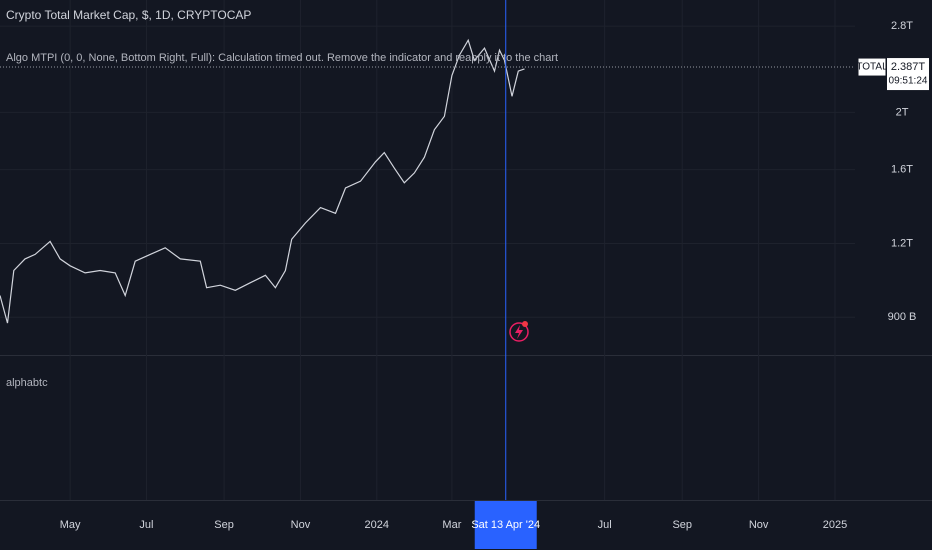 Image resolution: width=932 pixels, height=550 pixels. What do you see at coordinates (908, 81) in the screenshot?
I see `countdown: 09:51:24` at bounding box center [908, 81].